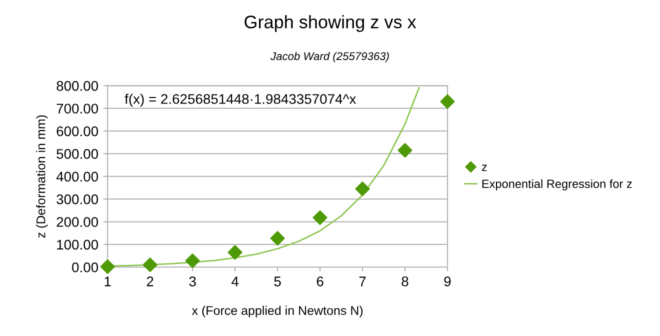 The height and width of the screenshot is (336, 660). What do you see at coordinates (77, 222) in the screenshot?
I see `y-tick-label: 200.00` at bounding box center [77, 222].